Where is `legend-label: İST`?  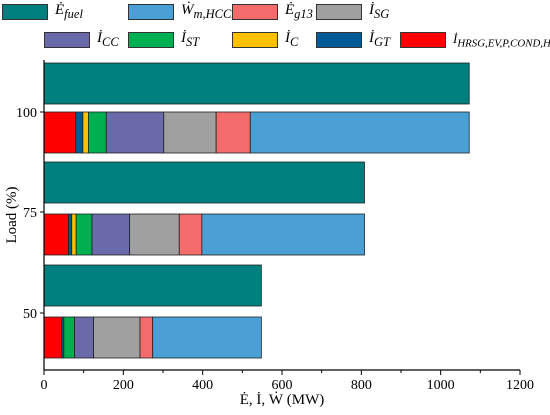
legend-label: İST is located at coordinates (190, 39).